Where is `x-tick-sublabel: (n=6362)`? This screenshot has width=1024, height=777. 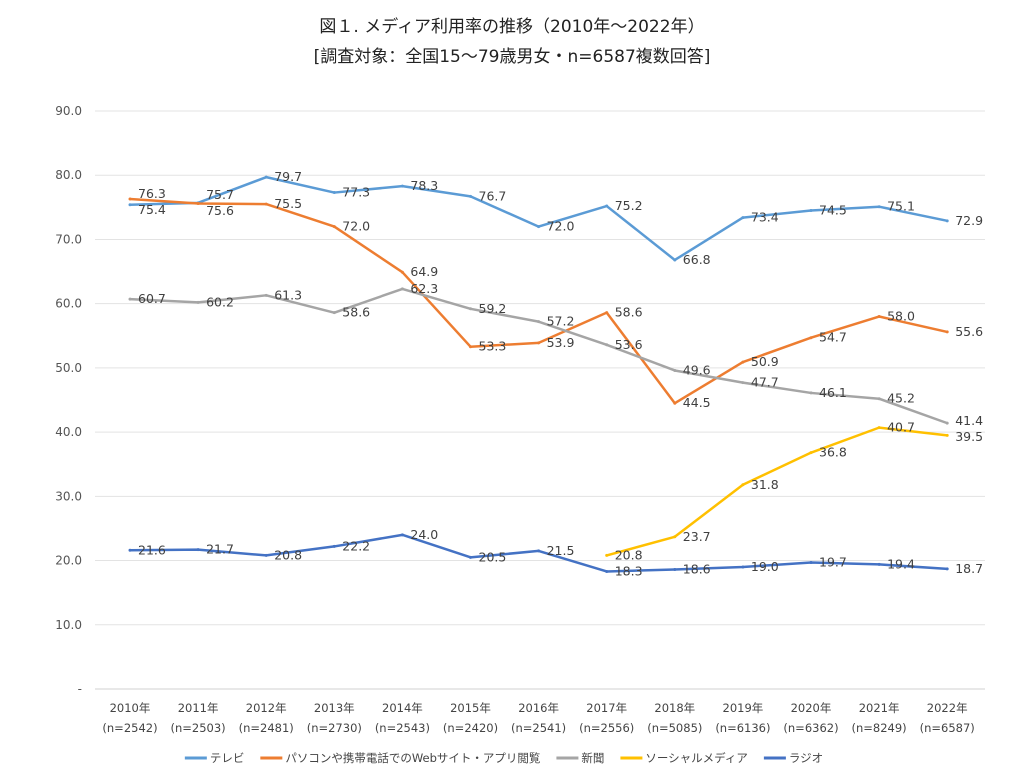 x-tick-sublabel: (n=6362) is located at coordinates (810, 728).